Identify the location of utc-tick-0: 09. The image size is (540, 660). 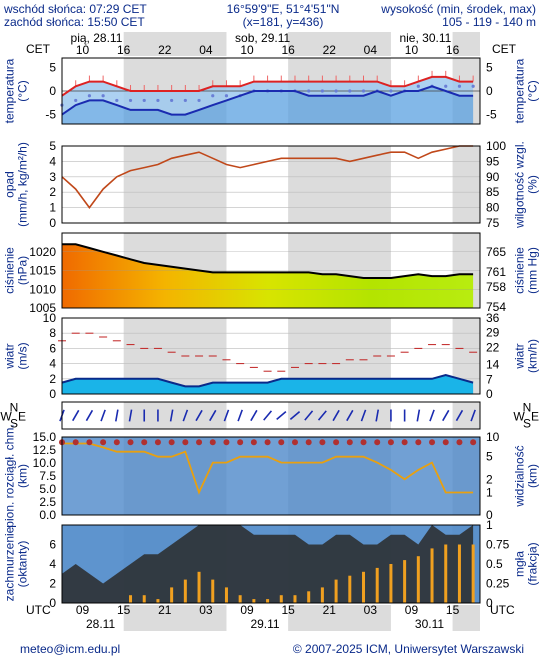
(83, 610).